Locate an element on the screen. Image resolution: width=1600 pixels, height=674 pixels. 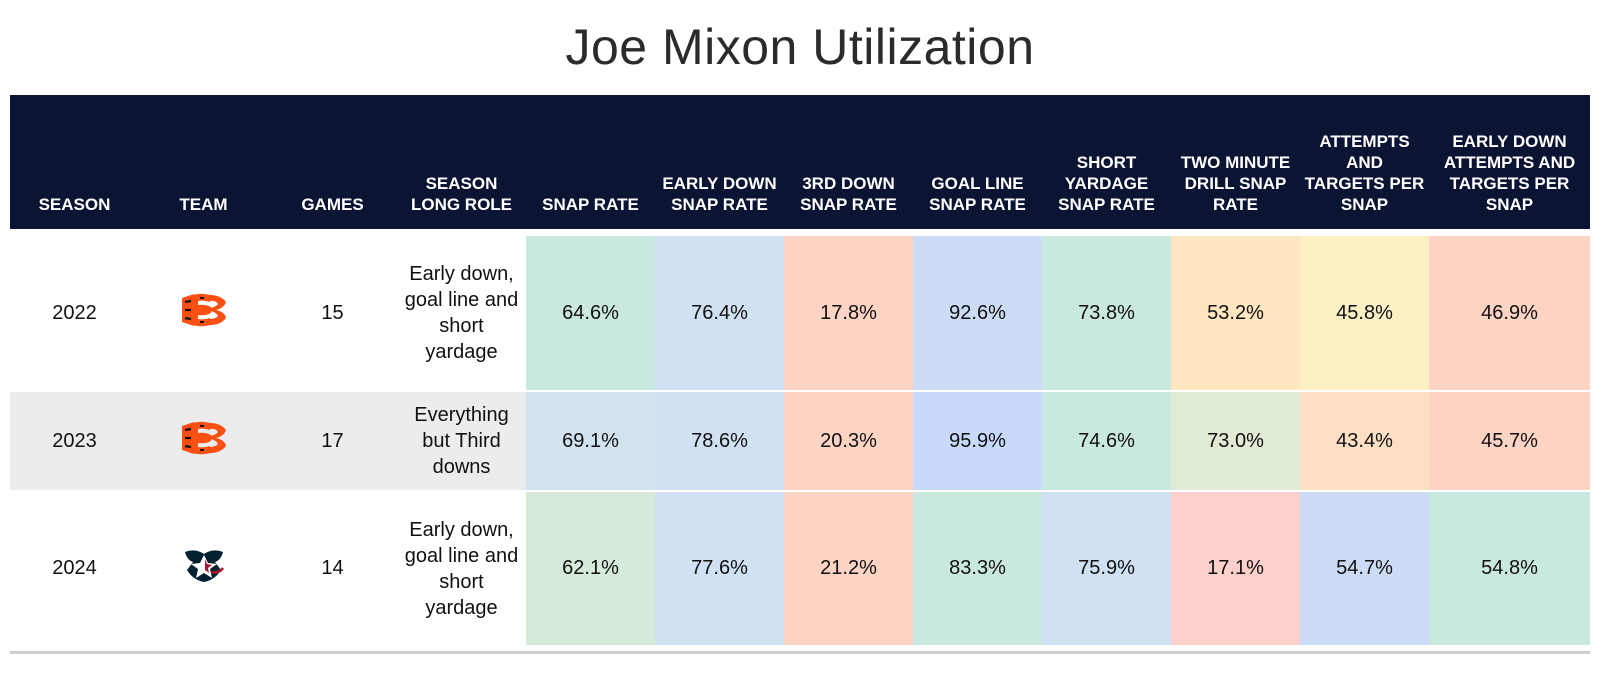
metric-cell-two-minute-drill-snap-rate: 73.0% is located at coordinates (1235, 441).